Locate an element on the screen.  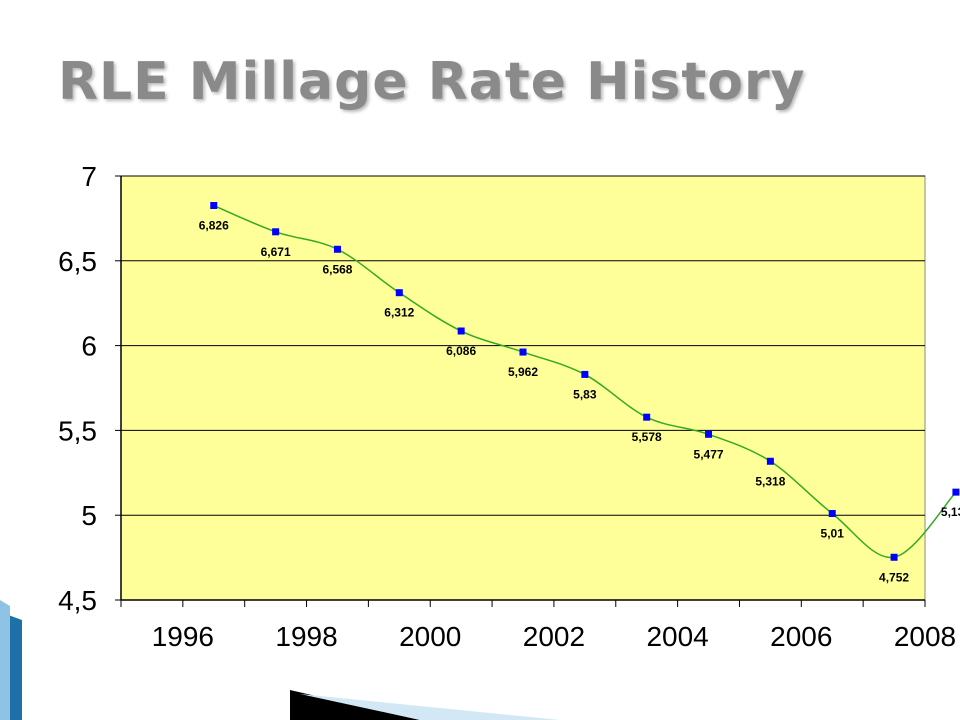
x-tick-label: 1996 is located at coordinates (183, 636).